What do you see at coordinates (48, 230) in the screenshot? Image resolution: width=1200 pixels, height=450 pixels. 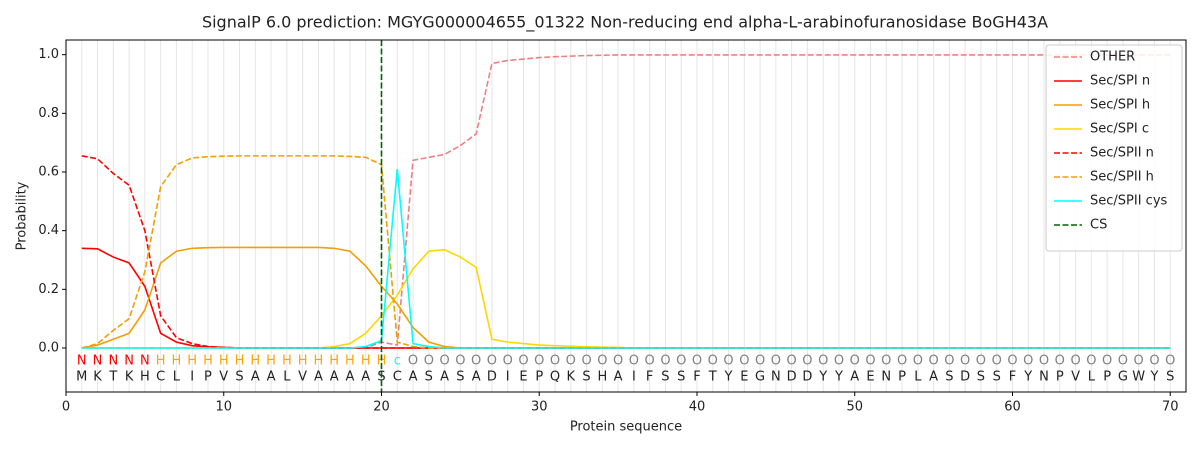 I see `y-tick-label: 0.4` at bounding box center [48, 230].